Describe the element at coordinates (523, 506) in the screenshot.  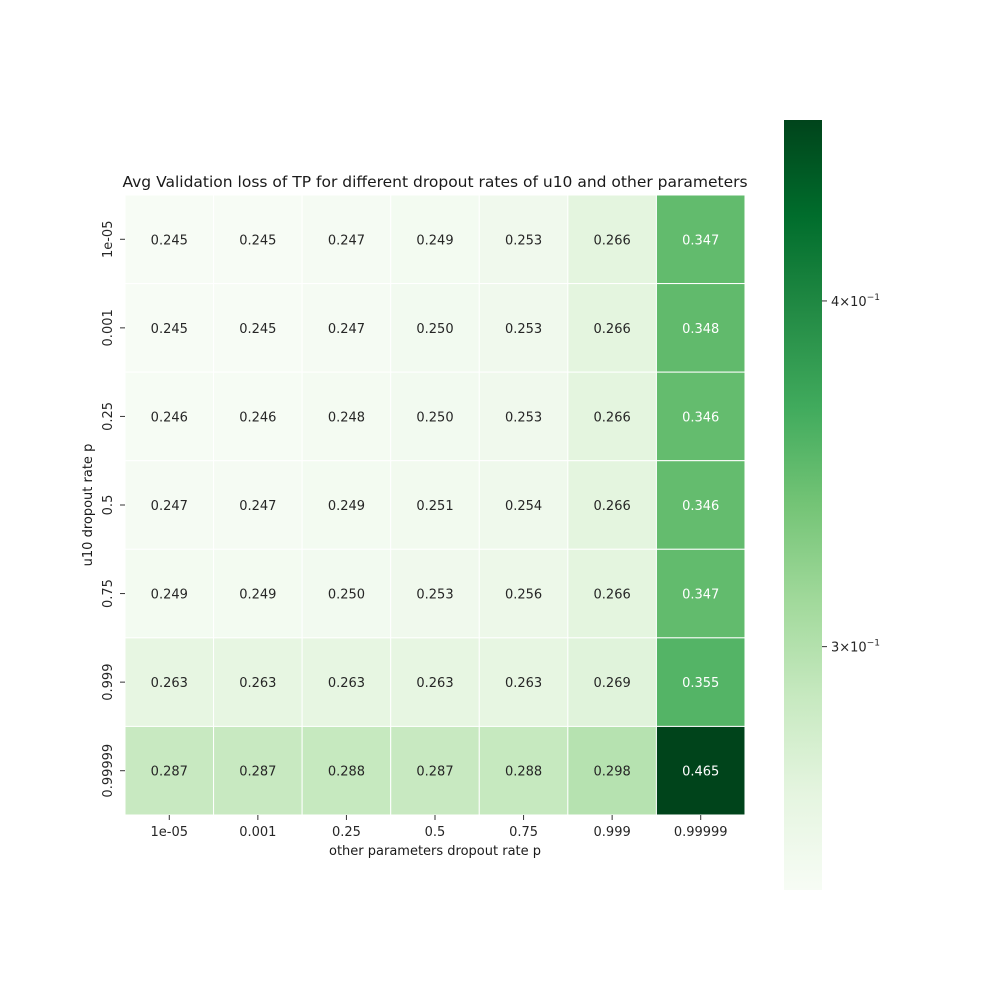
I see `cell-value-label: 0.254` at that location.